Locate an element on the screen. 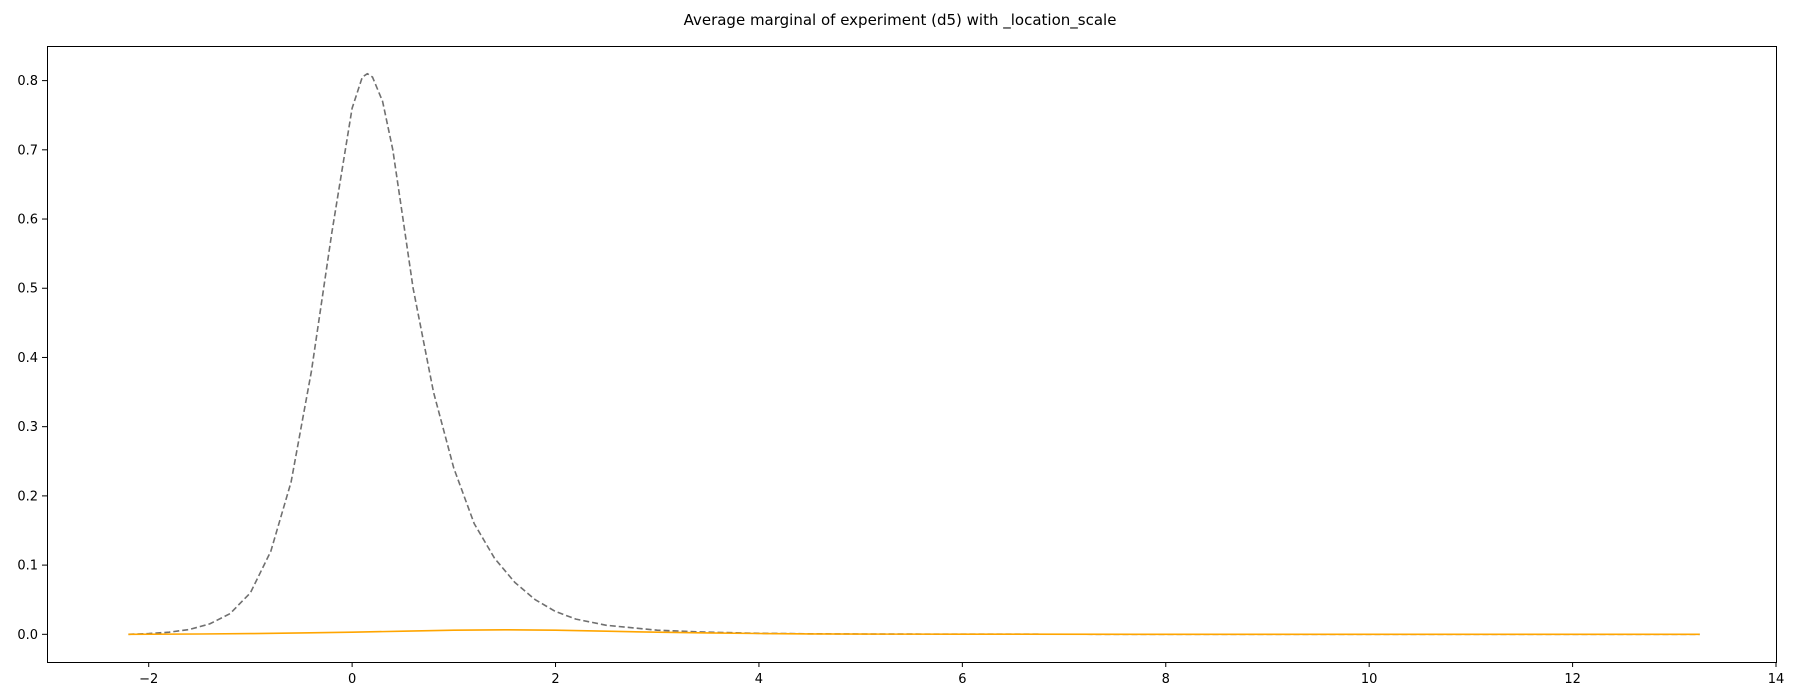 This screenshot has height=700, width=1800. x-tick-label: 14 is located at coordinates (1776, 679).